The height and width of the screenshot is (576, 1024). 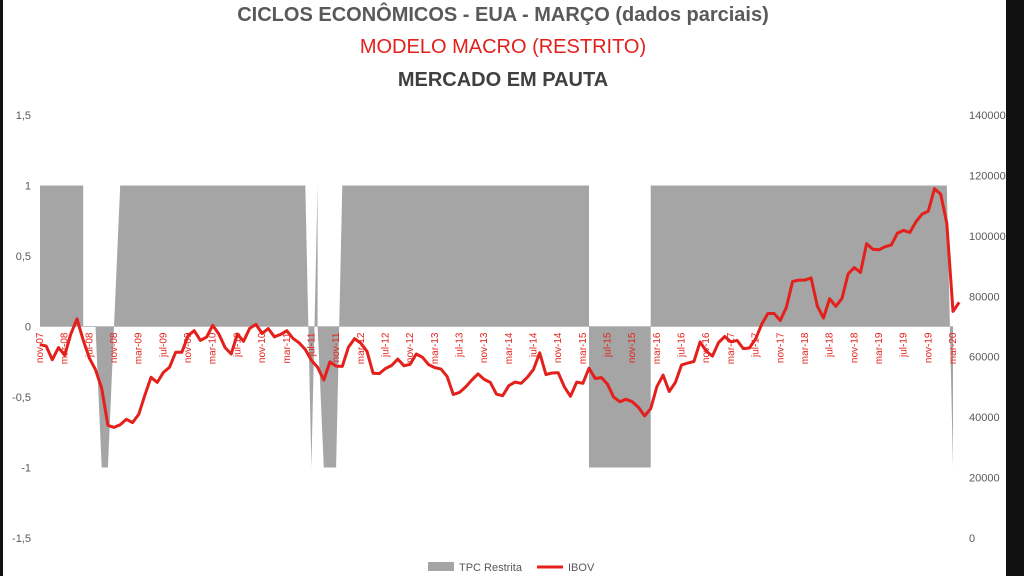 I want to click on x-axis-tick: mar-20, so click(x=953, y=348).